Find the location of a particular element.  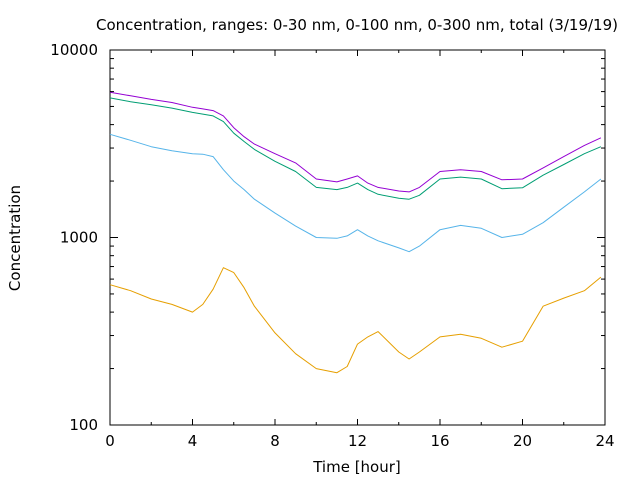

y-tick-label: 10000 is located at coordinates (74, 50).